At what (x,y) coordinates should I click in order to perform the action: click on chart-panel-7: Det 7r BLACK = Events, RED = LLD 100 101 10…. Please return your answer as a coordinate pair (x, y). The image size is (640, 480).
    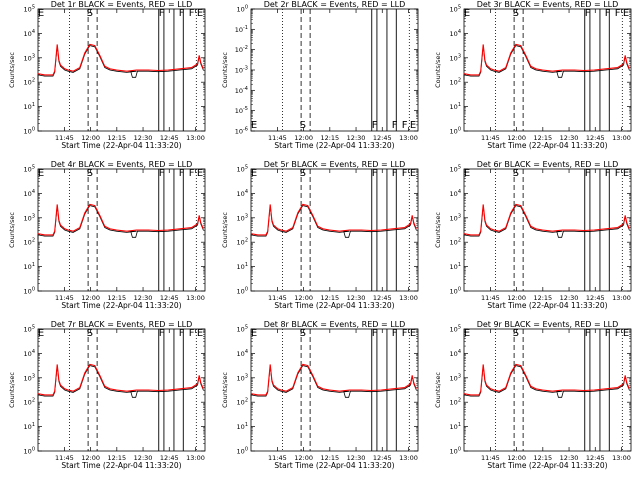
    Looking at the image, I should click on (107, 395).